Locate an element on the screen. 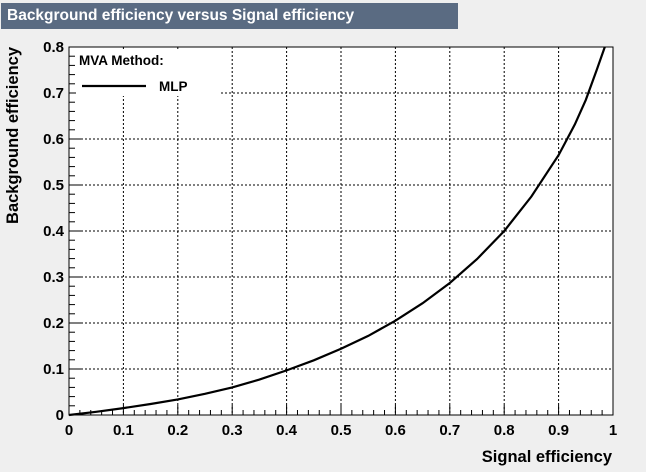  y-tick-label: 0.5 is located at coordinates (53, 185).